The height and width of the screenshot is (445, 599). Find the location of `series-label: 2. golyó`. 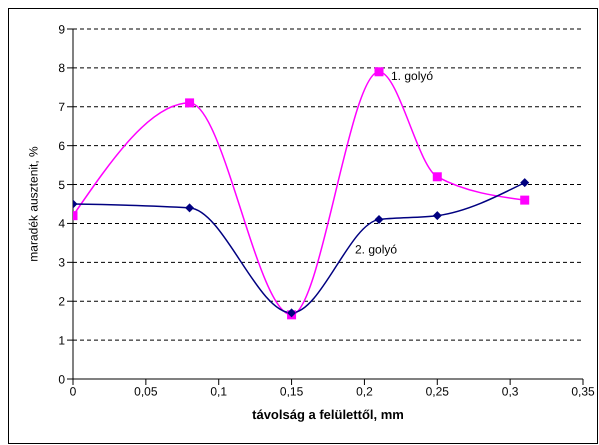

series-label: 2. golyó is located at coordinates (376, 249).